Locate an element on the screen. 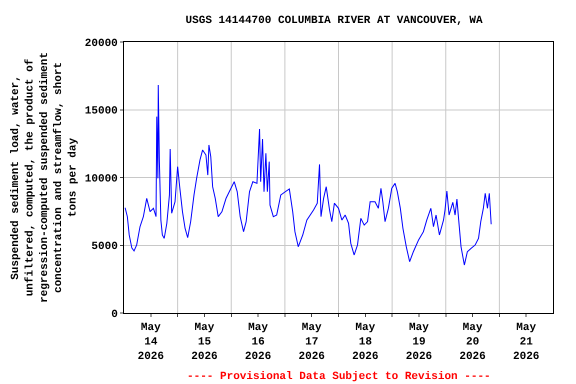 Image resolution: width=576 pixels, height=384 pixels. x-tick-label: May 14 2026 is located at coordinates (151, 342).